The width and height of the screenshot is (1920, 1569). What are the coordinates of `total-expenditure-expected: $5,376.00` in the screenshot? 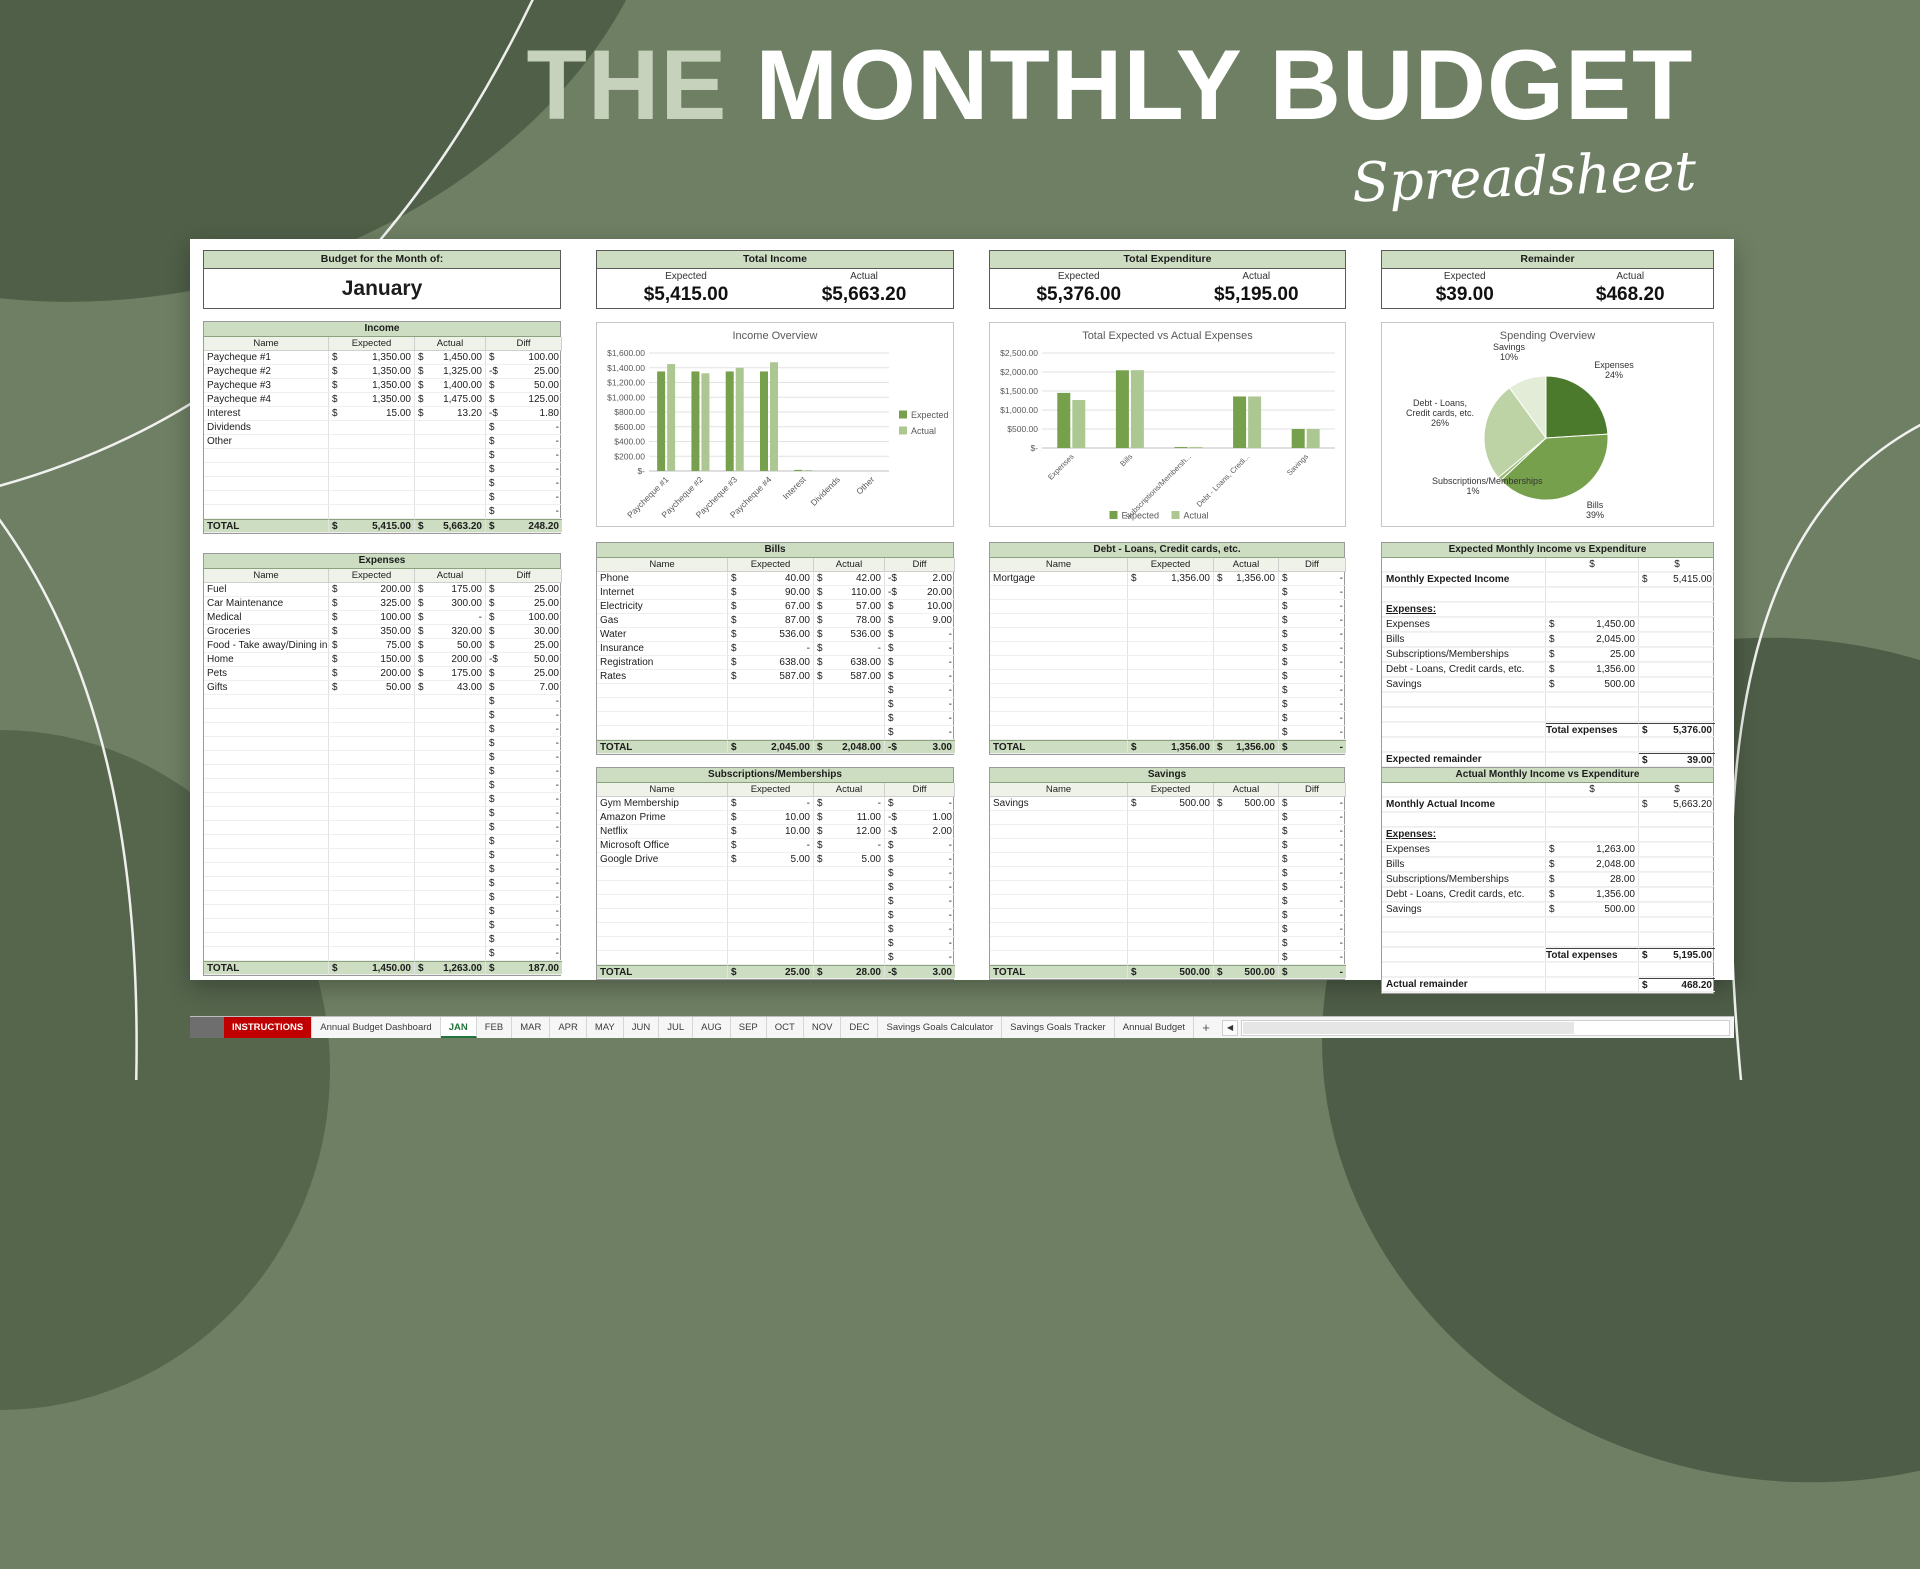 It's located at (1079, 294).